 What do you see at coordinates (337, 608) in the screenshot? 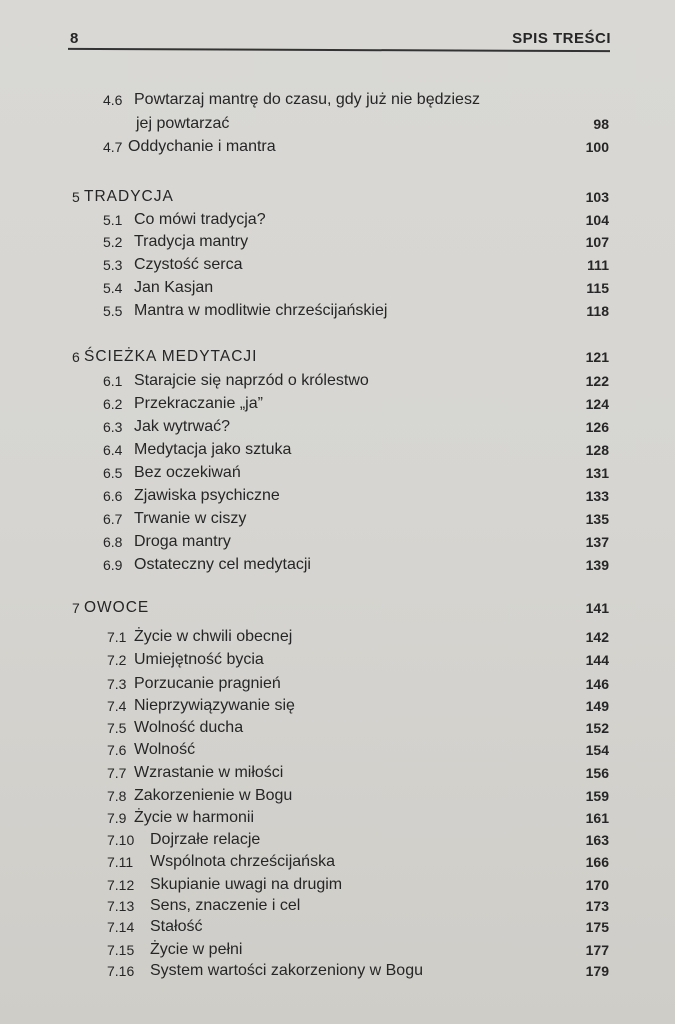
I see `toc-chapter: 7 OWOCE 141` at bounding box center [337, 608].